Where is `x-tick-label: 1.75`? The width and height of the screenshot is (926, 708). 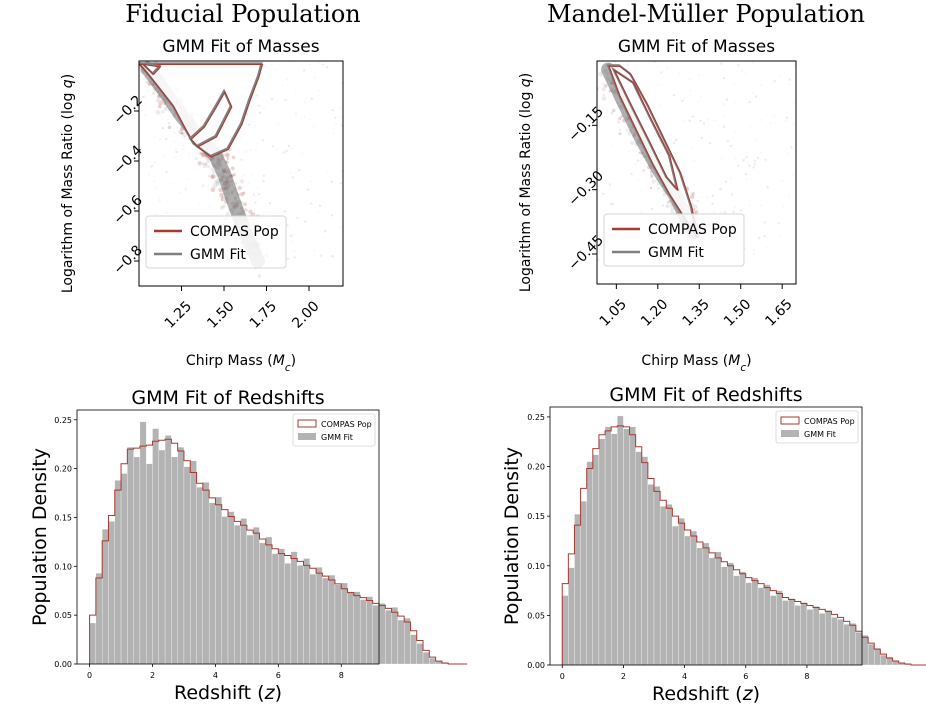 x-tick-label: 1.75 is located at coordinates (263, 314).